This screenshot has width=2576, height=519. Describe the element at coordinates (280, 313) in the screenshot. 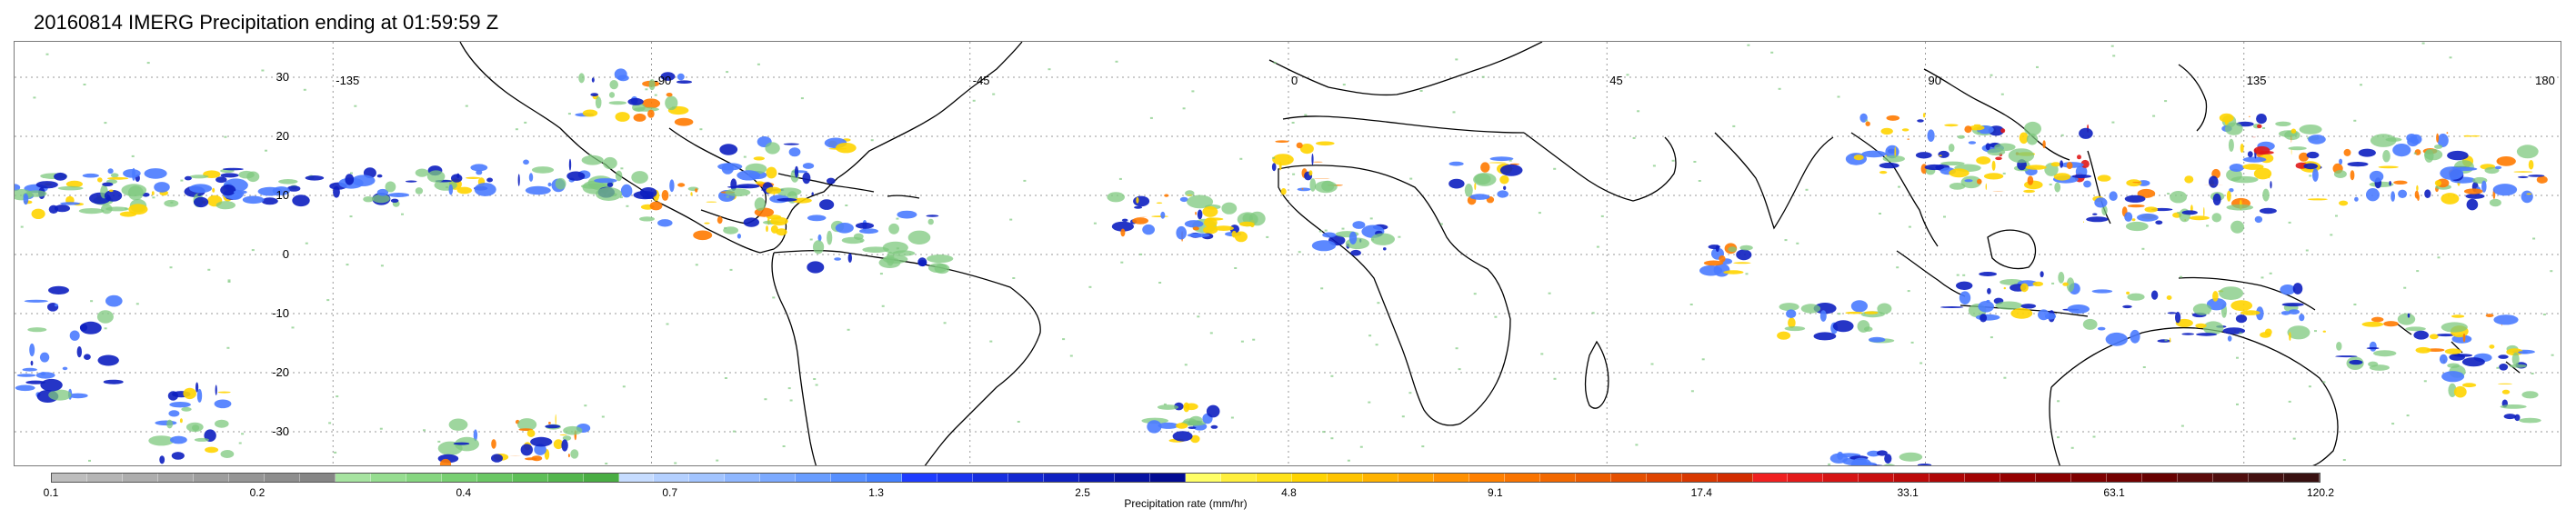

I see `latitude-label: -10` at that location.